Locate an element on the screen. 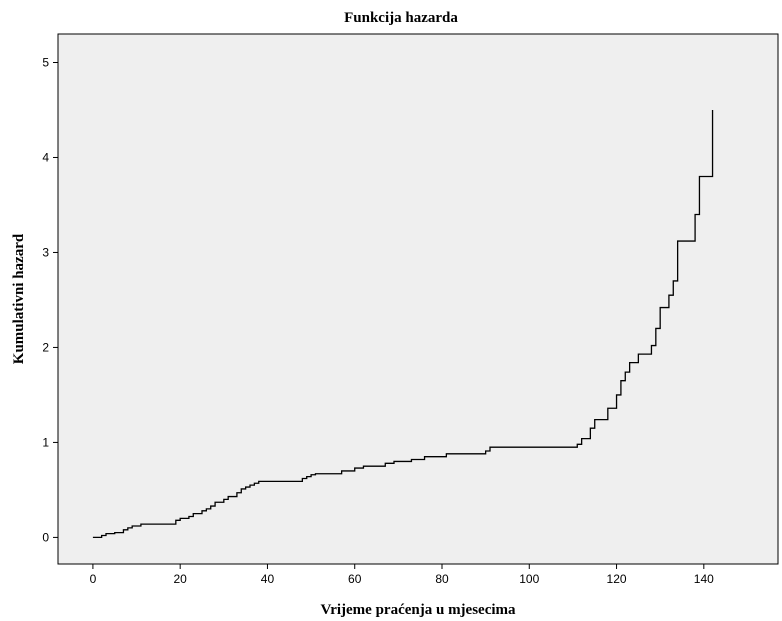 This screenshot has height=621, width=782. y-tick-label: 4 is located at coordinates (45, 157).